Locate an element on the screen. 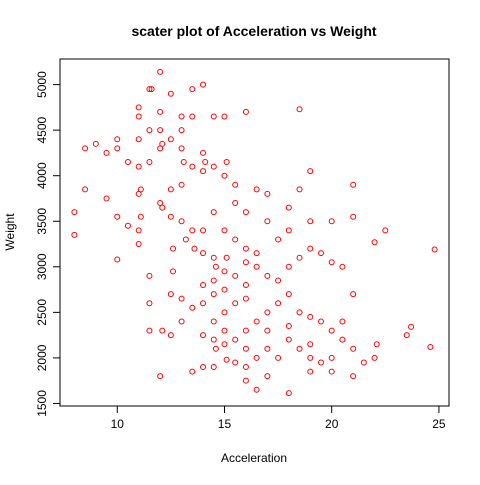 The image size is (480, 485). y-tick-label: 3500 is located at coordinates (42, 221).